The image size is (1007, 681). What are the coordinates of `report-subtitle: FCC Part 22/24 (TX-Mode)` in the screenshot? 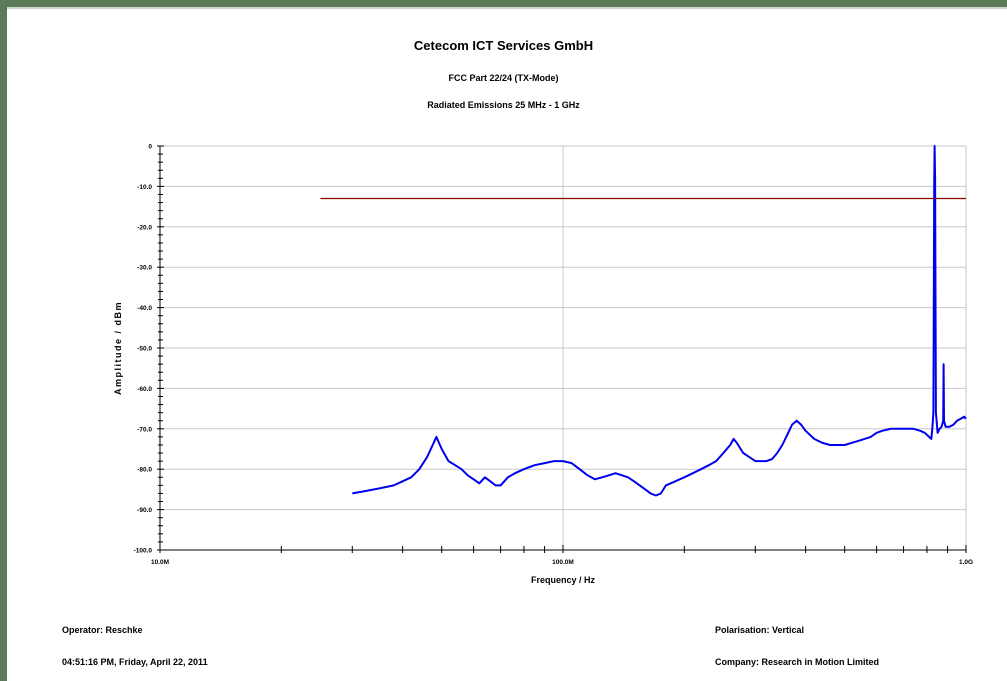 It's located at (503, 78).